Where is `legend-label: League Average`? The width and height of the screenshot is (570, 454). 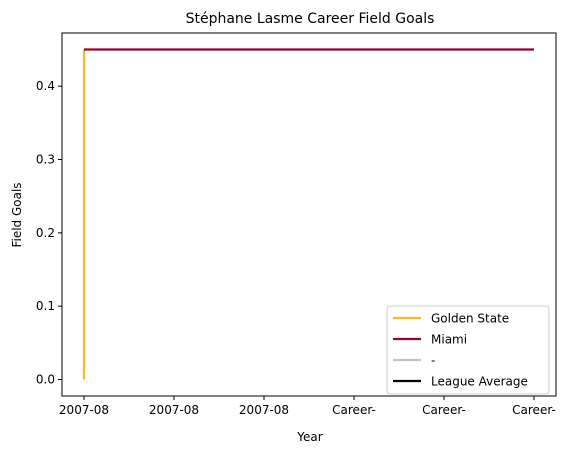 legend-label: League Average is located at coordinates (479, 382).